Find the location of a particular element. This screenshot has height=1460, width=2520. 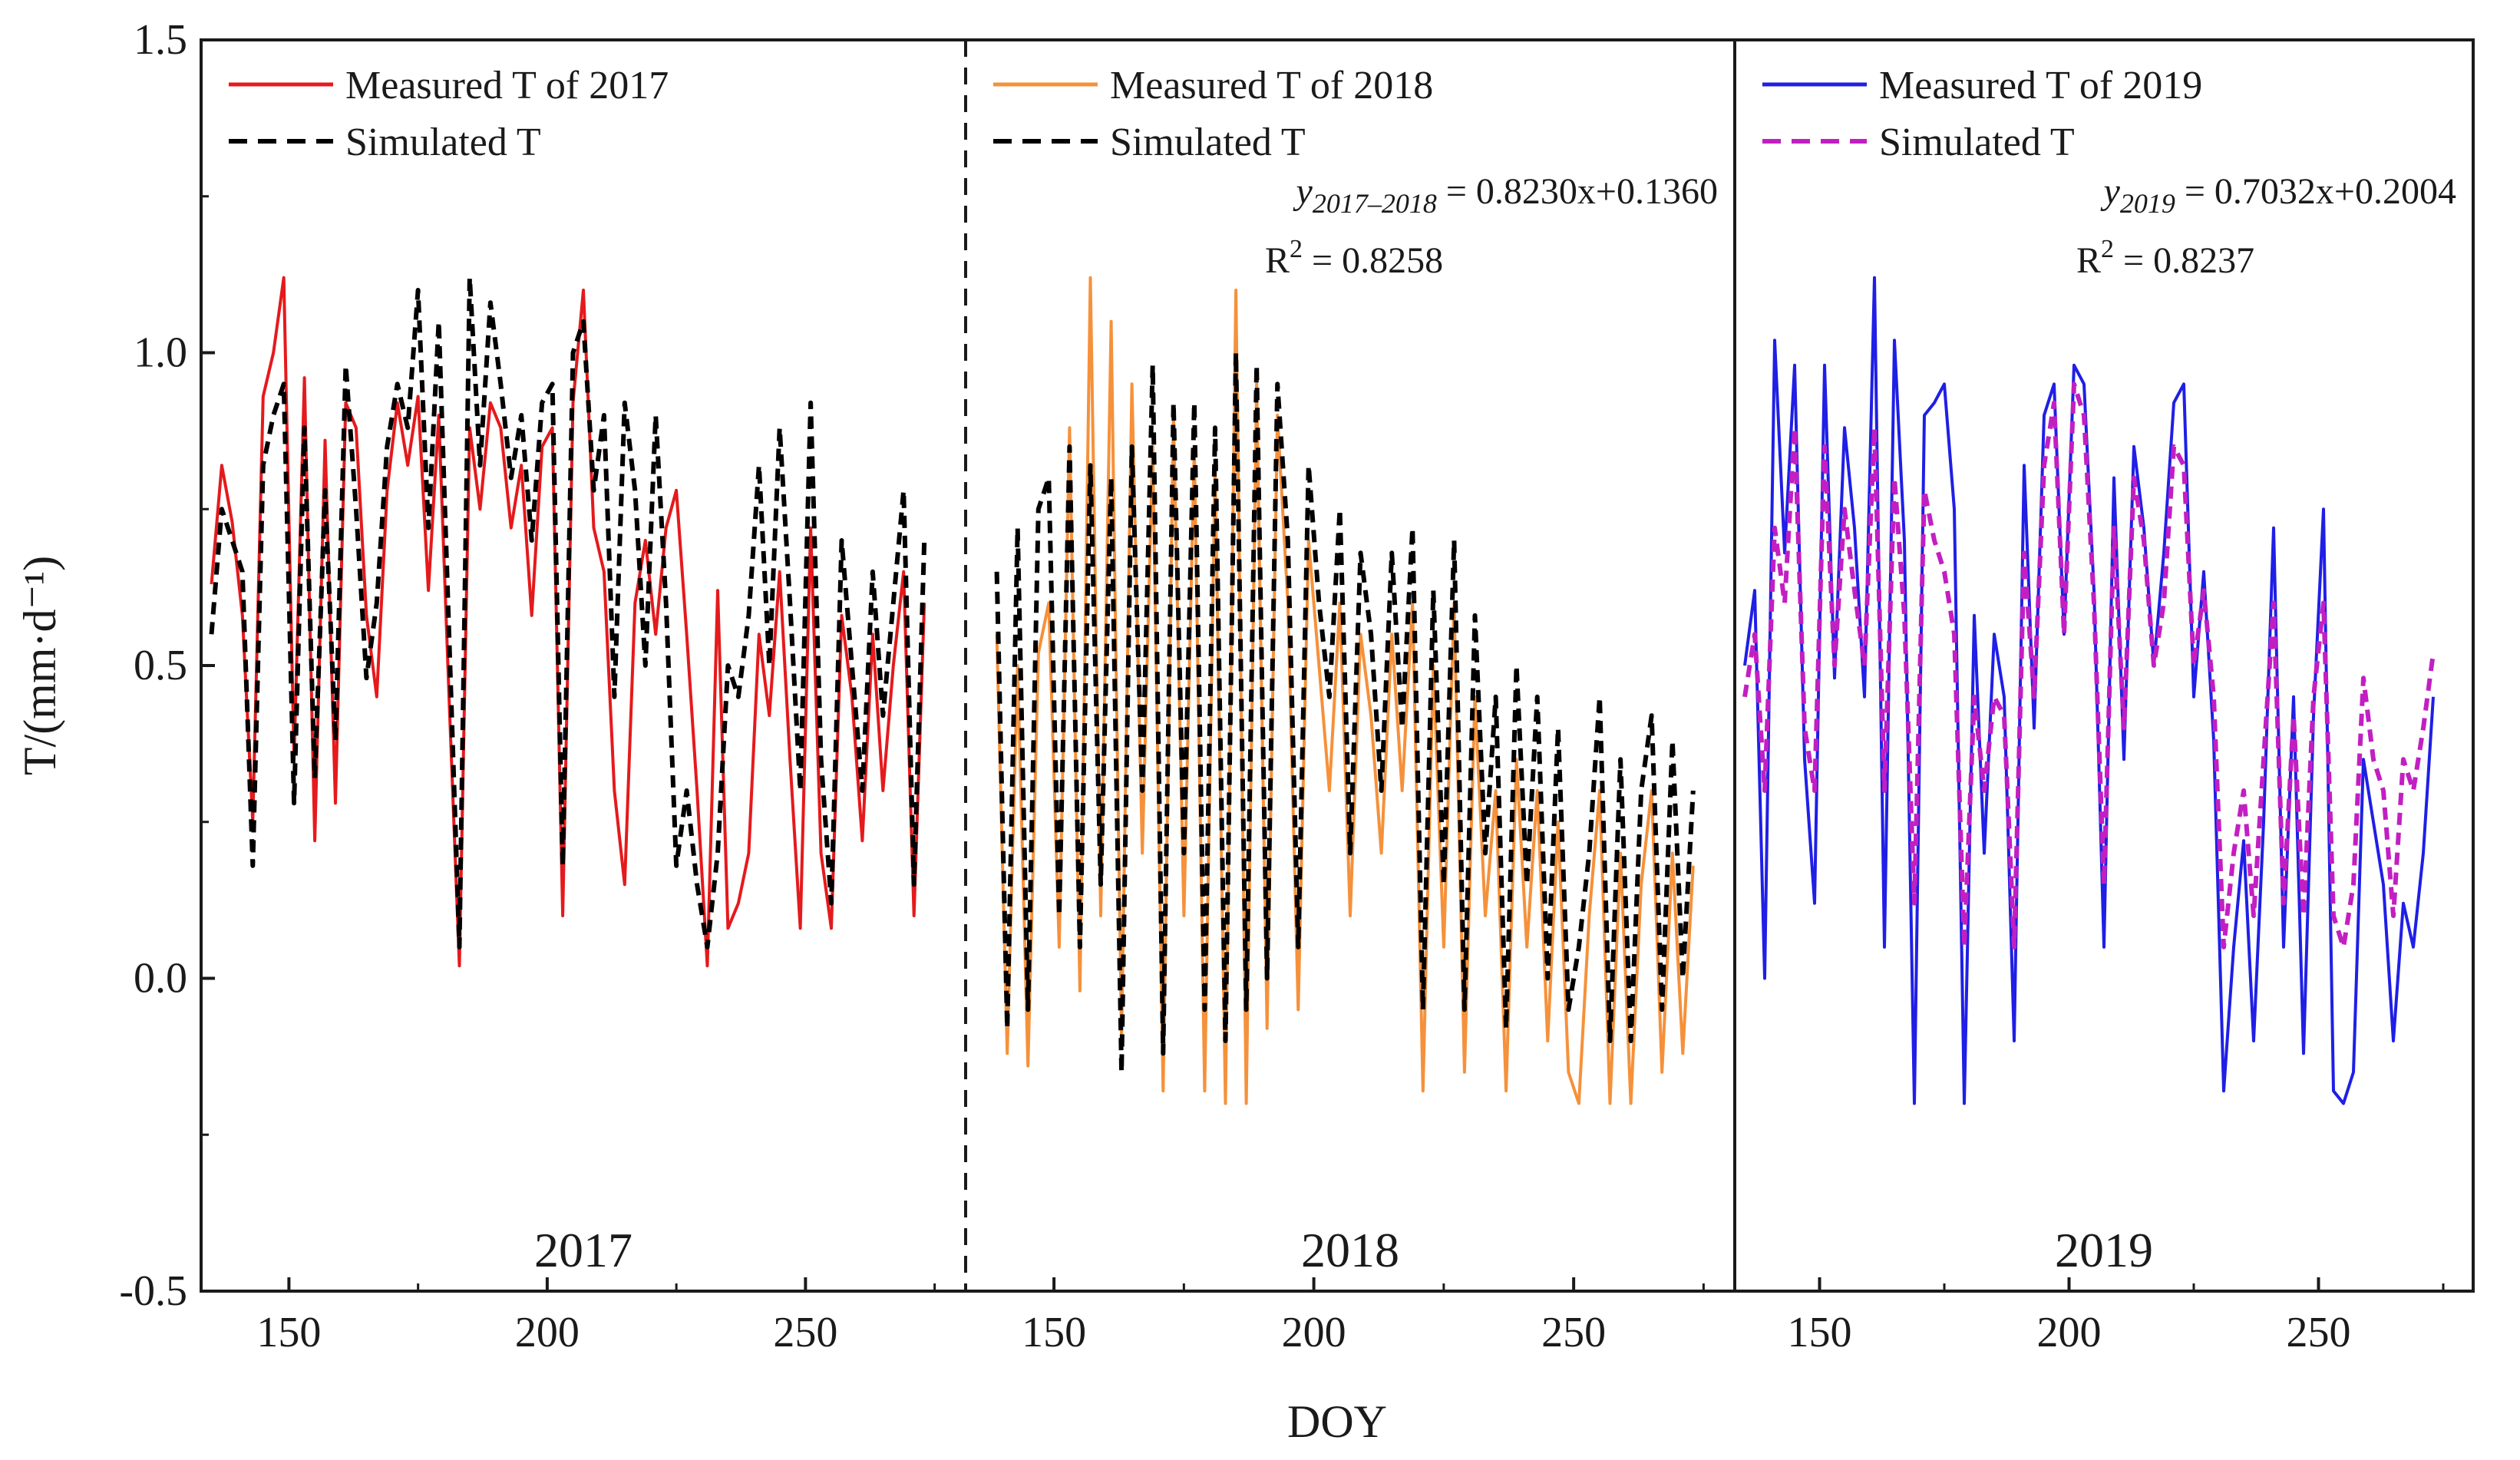

r-squared: R2 = 0.8237 is located at coordinates (2165, 258).